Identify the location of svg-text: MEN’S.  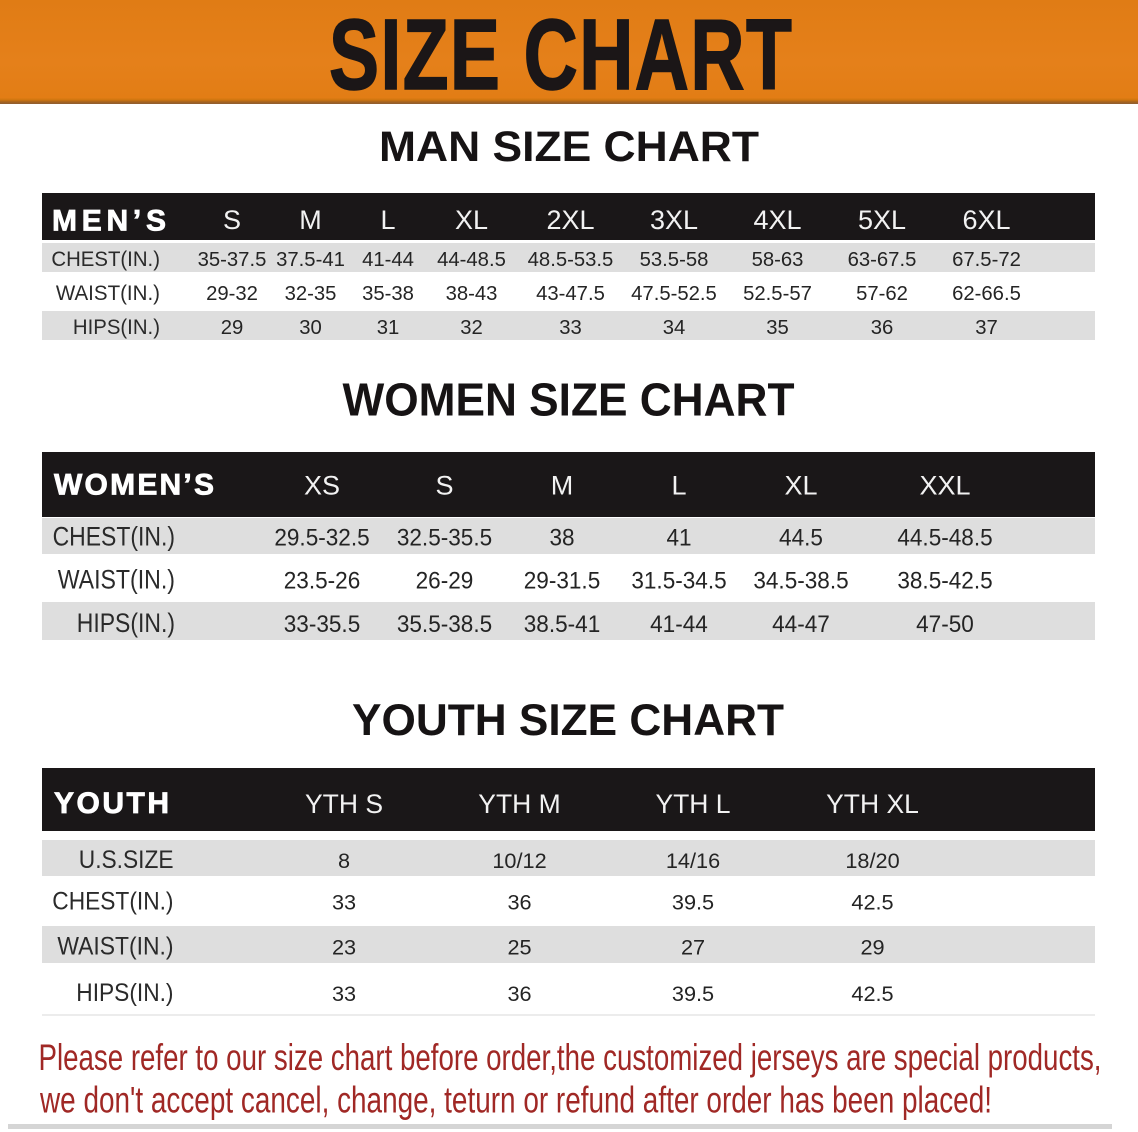
(109, 221).